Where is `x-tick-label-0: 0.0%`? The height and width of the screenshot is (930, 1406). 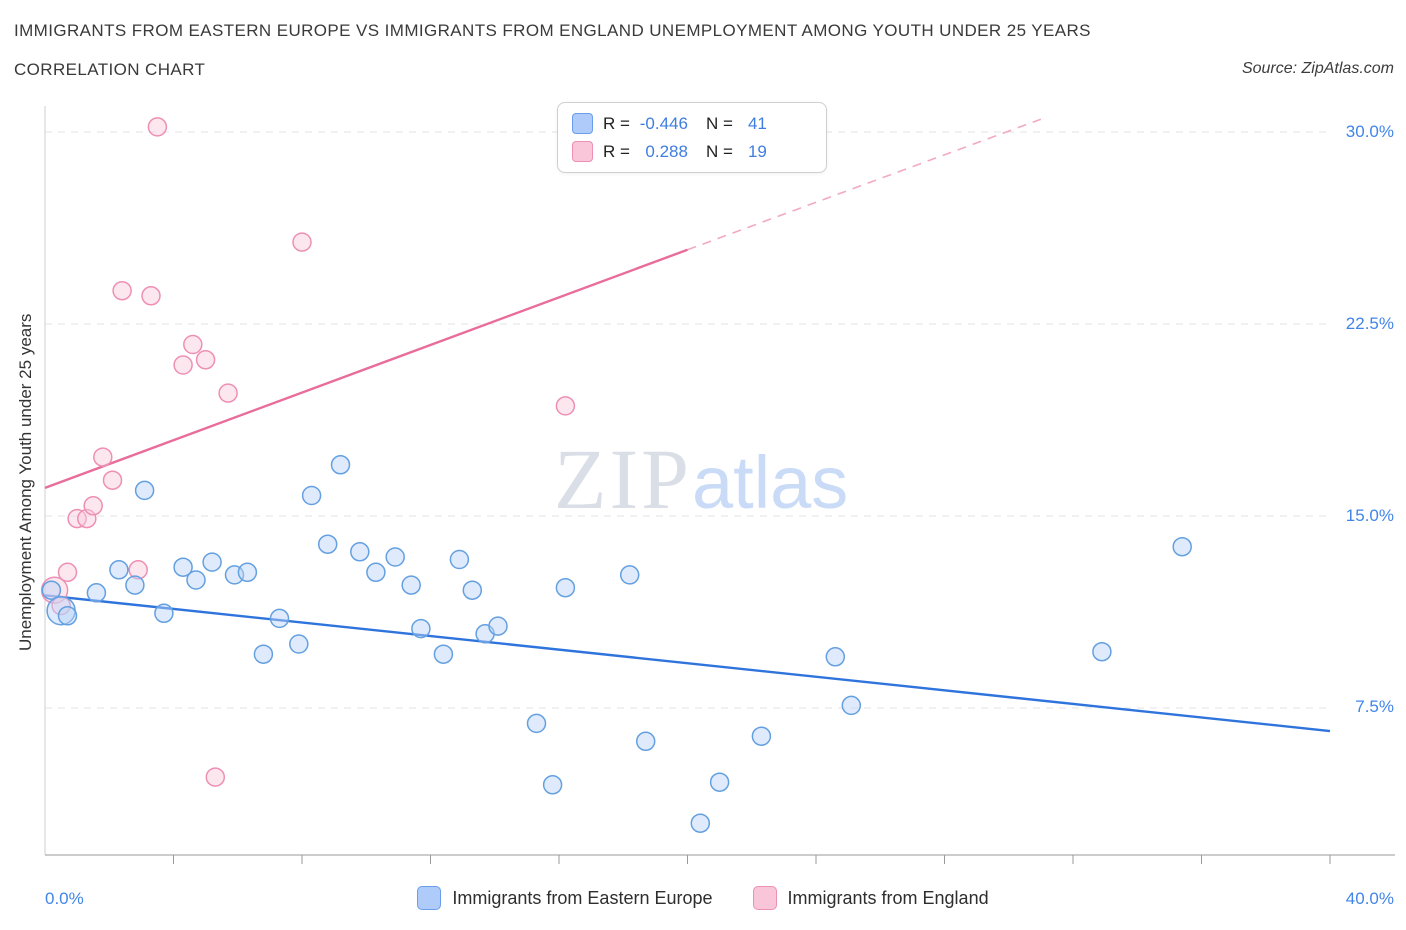
x-tick-label-0: 0.0% is located at coordinates (64, 898).